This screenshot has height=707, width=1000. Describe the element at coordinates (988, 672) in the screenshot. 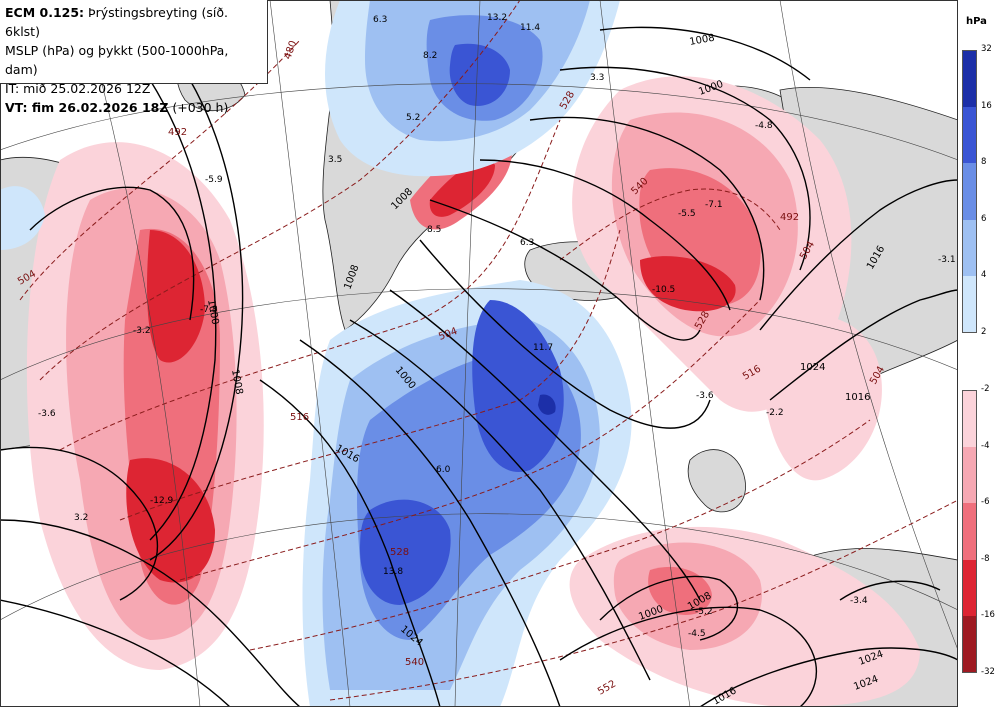

I see `colorbar-tick-label: -32` at that location.